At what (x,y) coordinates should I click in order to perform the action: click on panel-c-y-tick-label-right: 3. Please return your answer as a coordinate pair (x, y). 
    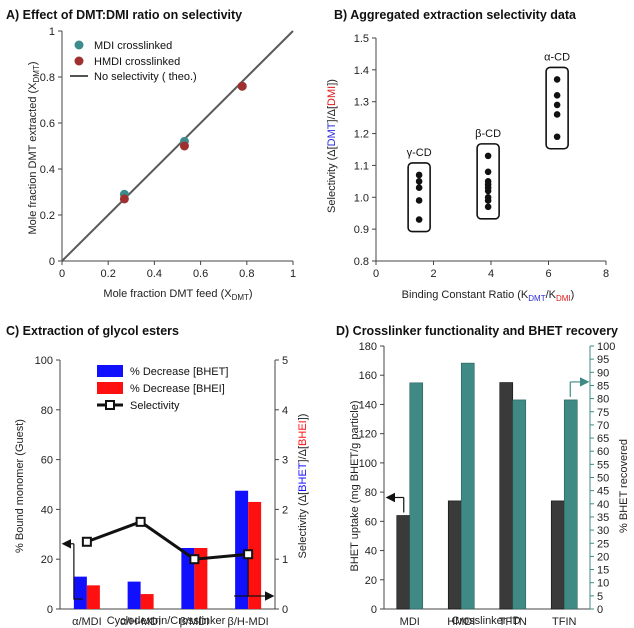
    Looking at the image, I should click on (285, 461).